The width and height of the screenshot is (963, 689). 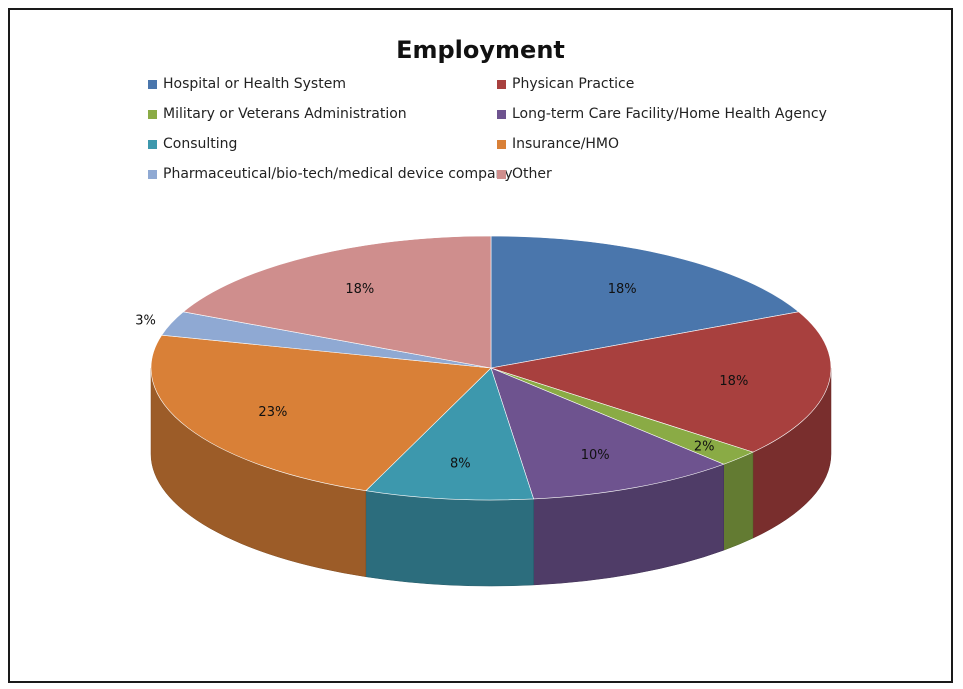 What do you see at coordinates (501, 114) in the screenshot?
I see `legend-swatch-longterm-care` at bounding box center [501, 114].